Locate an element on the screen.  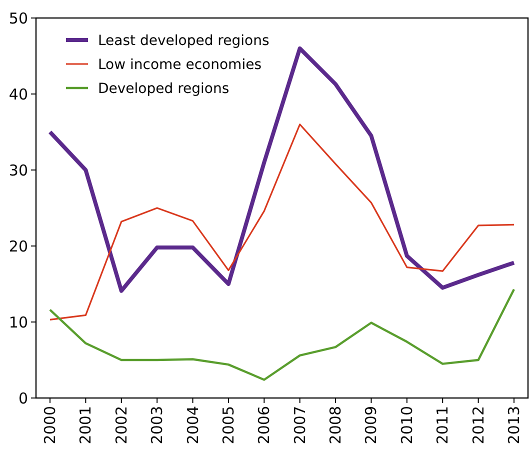
x-tick-label: 2002 is located at coordinates (121, 425).